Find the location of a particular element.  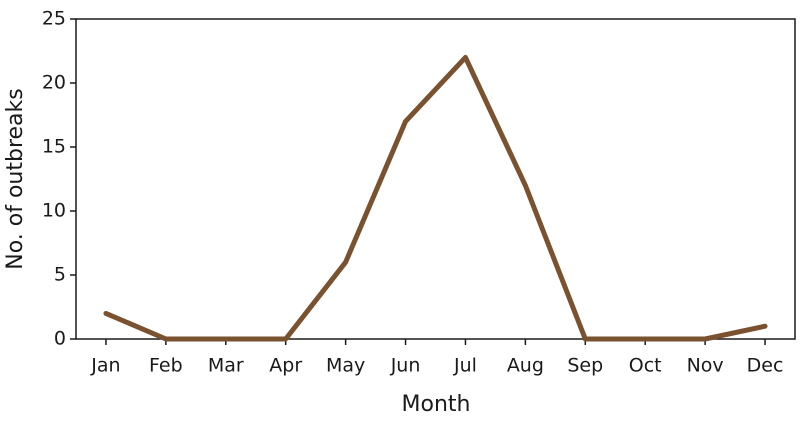

x-axis-label: Month is located at coordinates (436, 404).